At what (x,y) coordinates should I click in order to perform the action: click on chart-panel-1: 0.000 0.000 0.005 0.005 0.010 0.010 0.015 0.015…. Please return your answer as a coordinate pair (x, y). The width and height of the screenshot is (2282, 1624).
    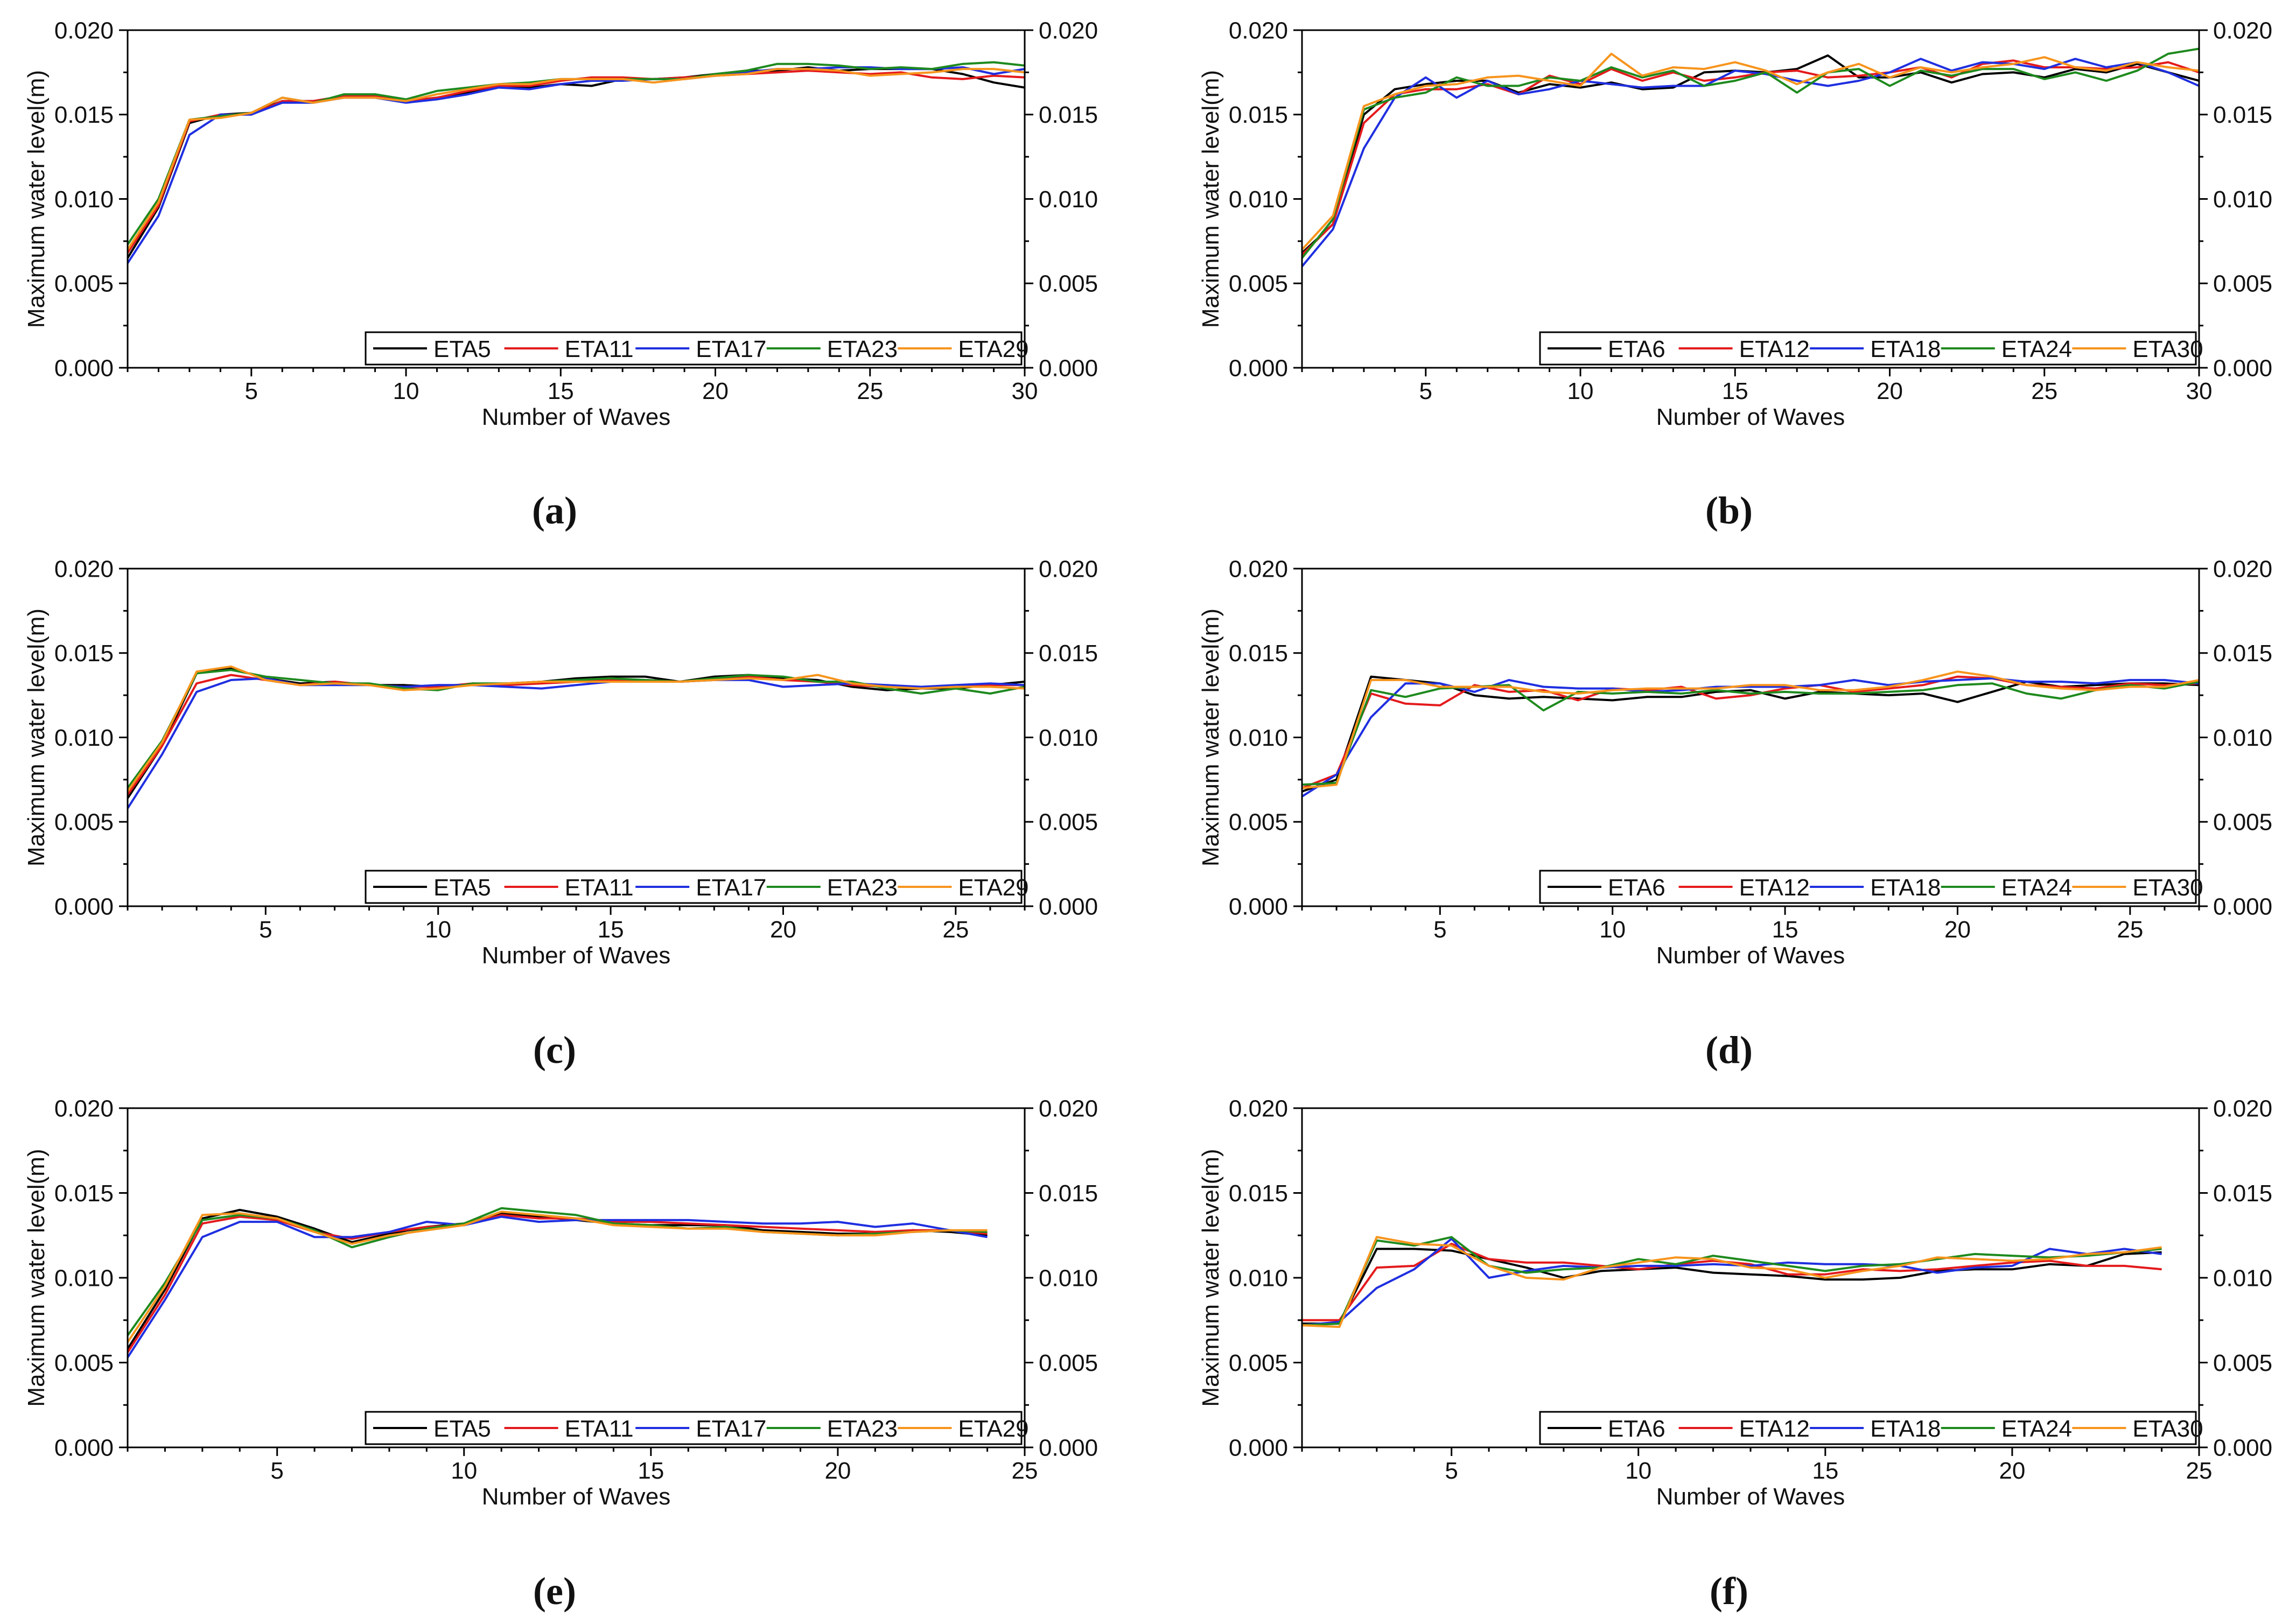
    Looking at the image, I should click on (560, 274).